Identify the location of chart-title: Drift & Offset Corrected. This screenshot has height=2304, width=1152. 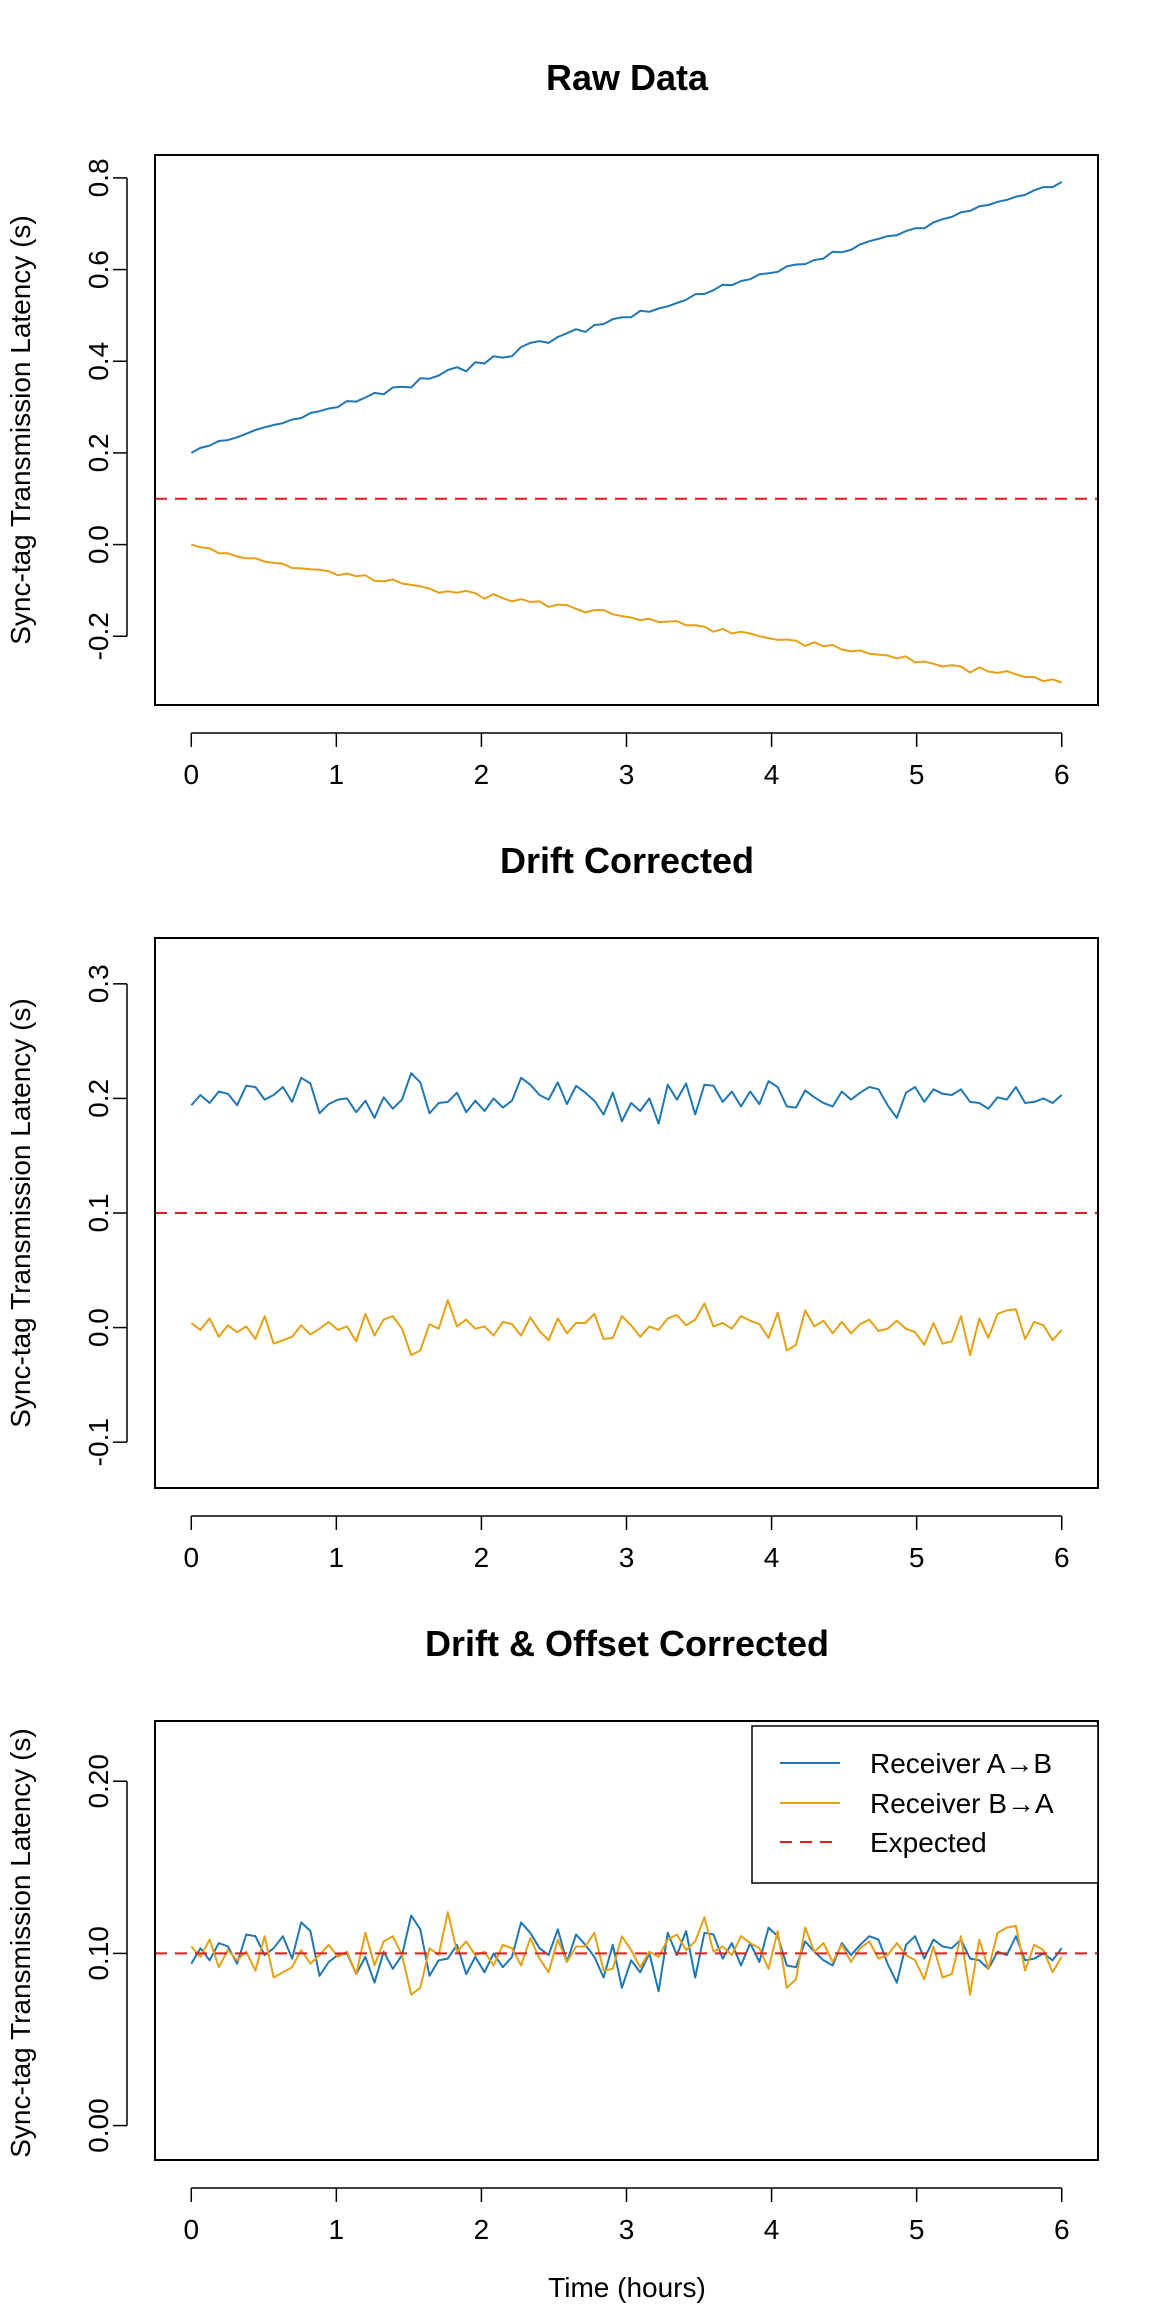
(627, 1643).